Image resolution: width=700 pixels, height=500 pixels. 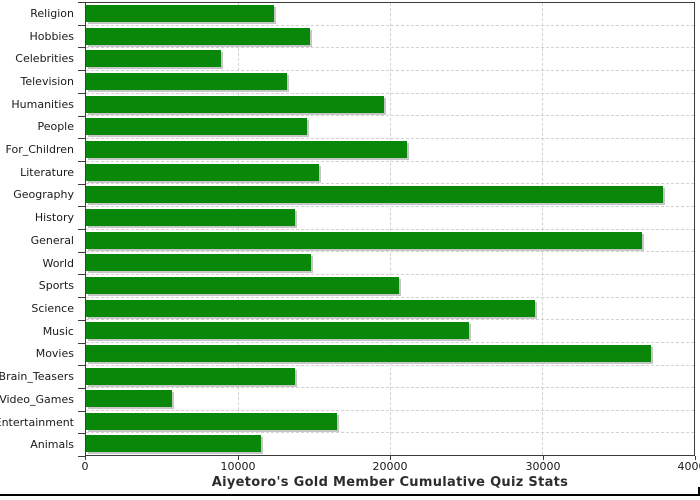 What do you see at coordinates (52, 445) in the screenshot?
I see `y-axis-label-animals: Animals` at bounding box center [52, 445].